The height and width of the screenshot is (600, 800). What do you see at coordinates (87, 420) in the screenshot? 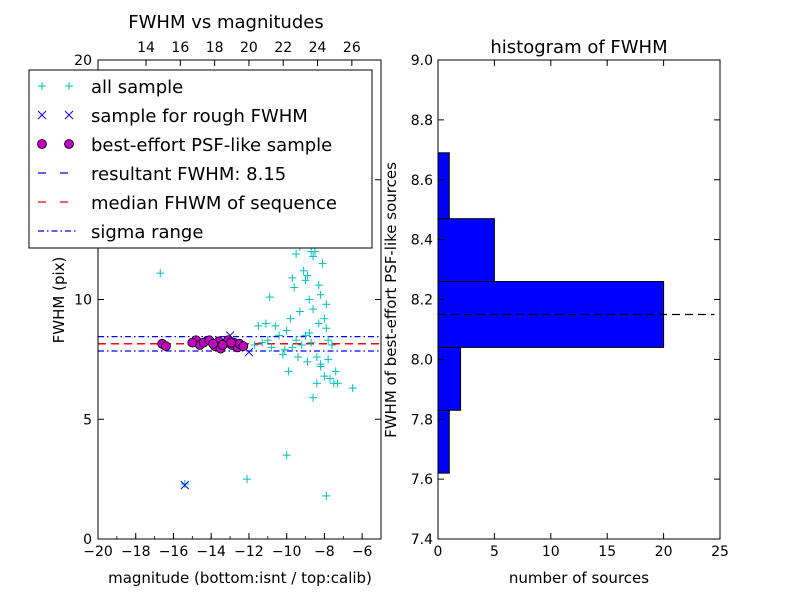
I see `scatter-y-tick-label-1: 5` at bounding box center [87, 420].